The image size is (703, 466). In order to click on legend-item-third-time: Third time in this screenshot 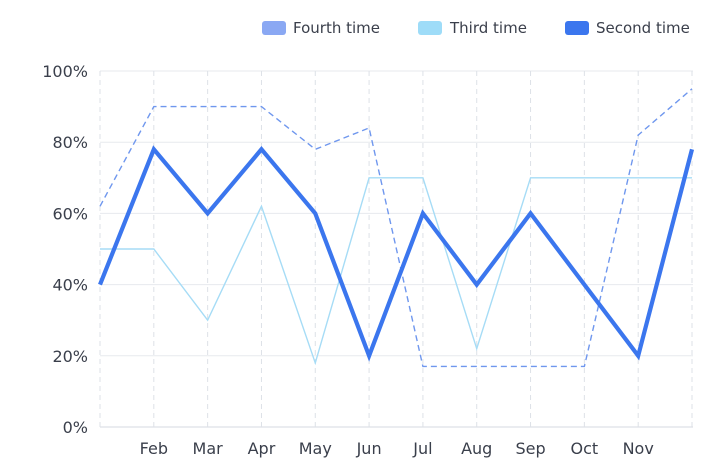, I will do `click(472, 28)`.